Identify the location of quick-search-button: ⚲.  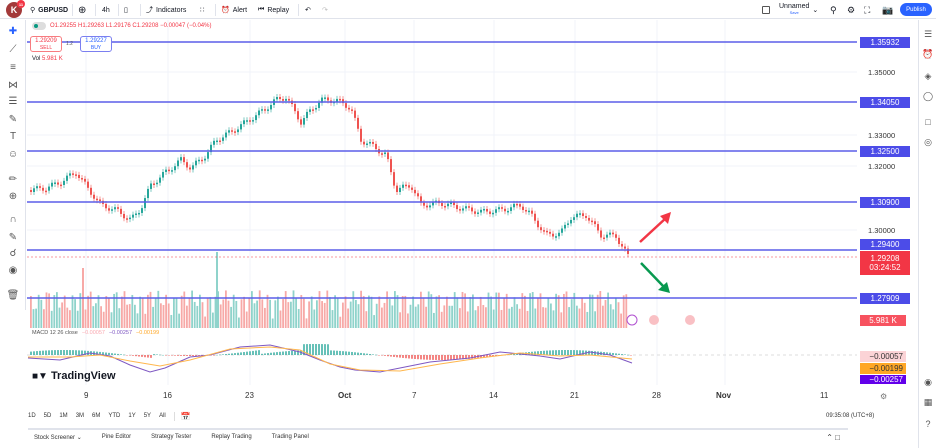
(833, 10).